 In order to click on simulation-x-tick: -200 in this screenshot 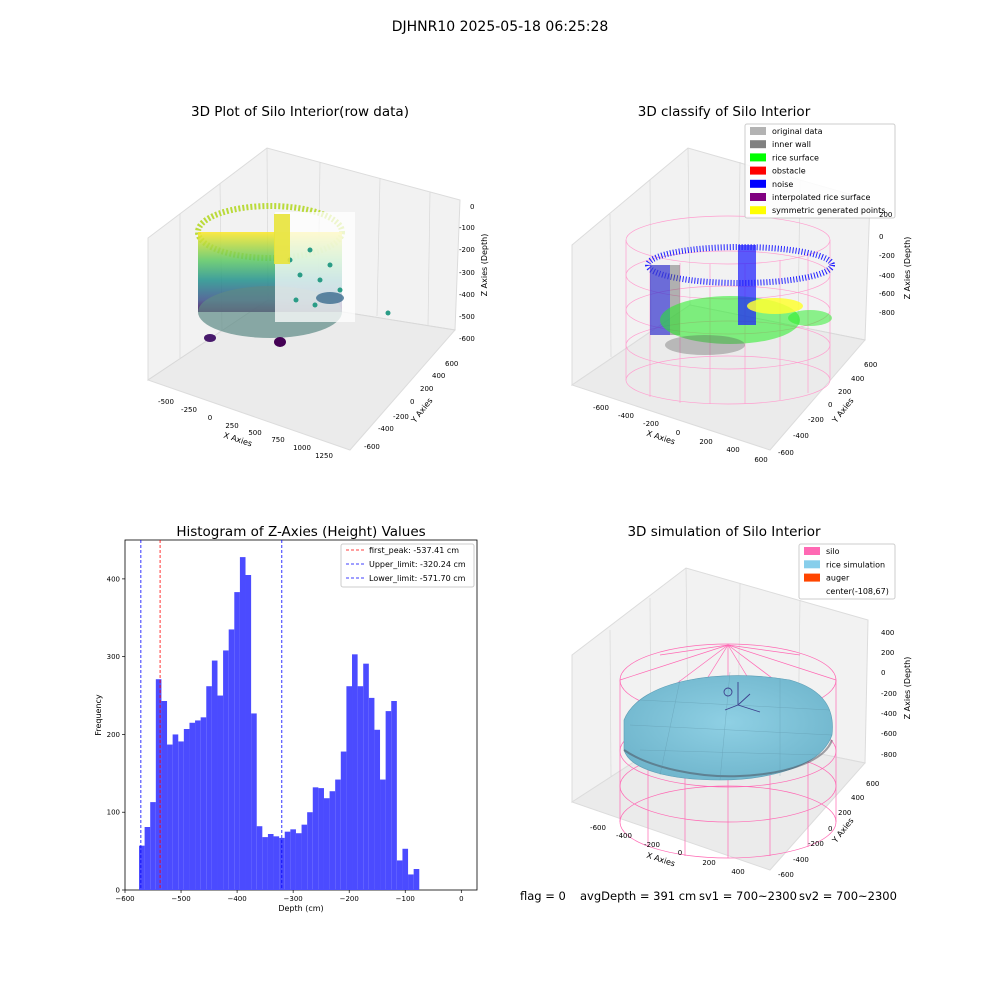, I will do `click(652, 845)`.